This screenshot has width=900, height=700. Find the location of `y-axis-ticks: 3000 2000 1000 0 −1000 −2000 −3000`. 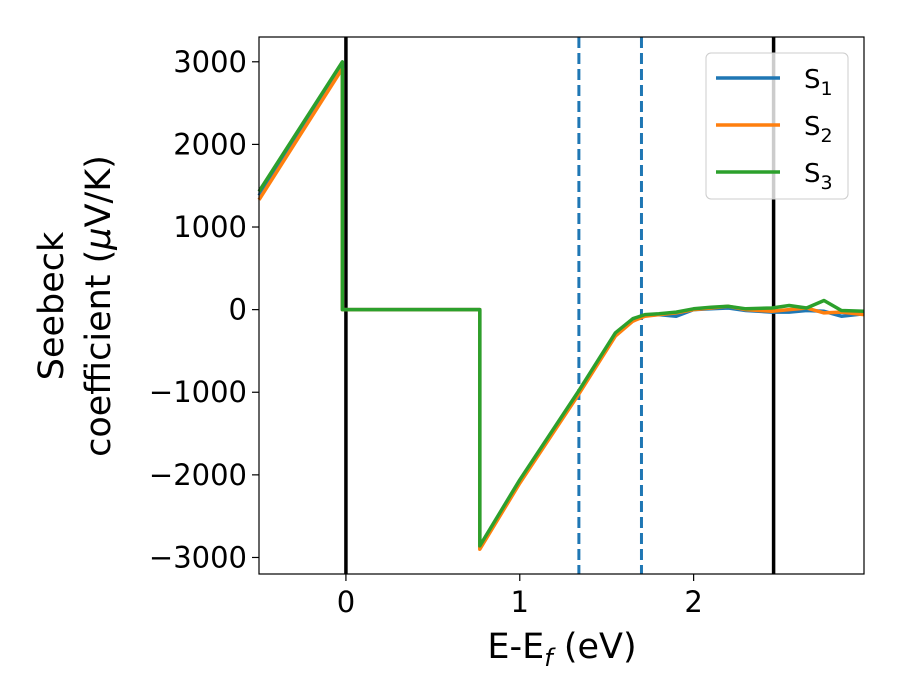

y-axis-ticks: 3000 2000 1000 0 −1000 −2000 −3000 is located at coordinates (204, 309).